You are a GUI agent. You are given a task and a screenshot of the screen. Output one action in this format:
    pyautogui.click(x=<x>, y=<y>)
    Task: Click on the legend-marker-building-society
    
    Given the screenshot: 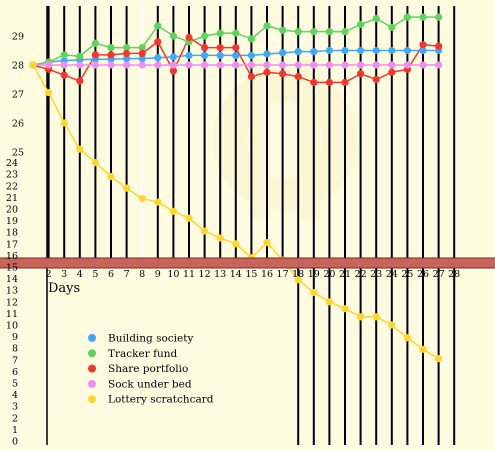 What is the action you would take?
    pyautogui.click(x=92, y=338)
    